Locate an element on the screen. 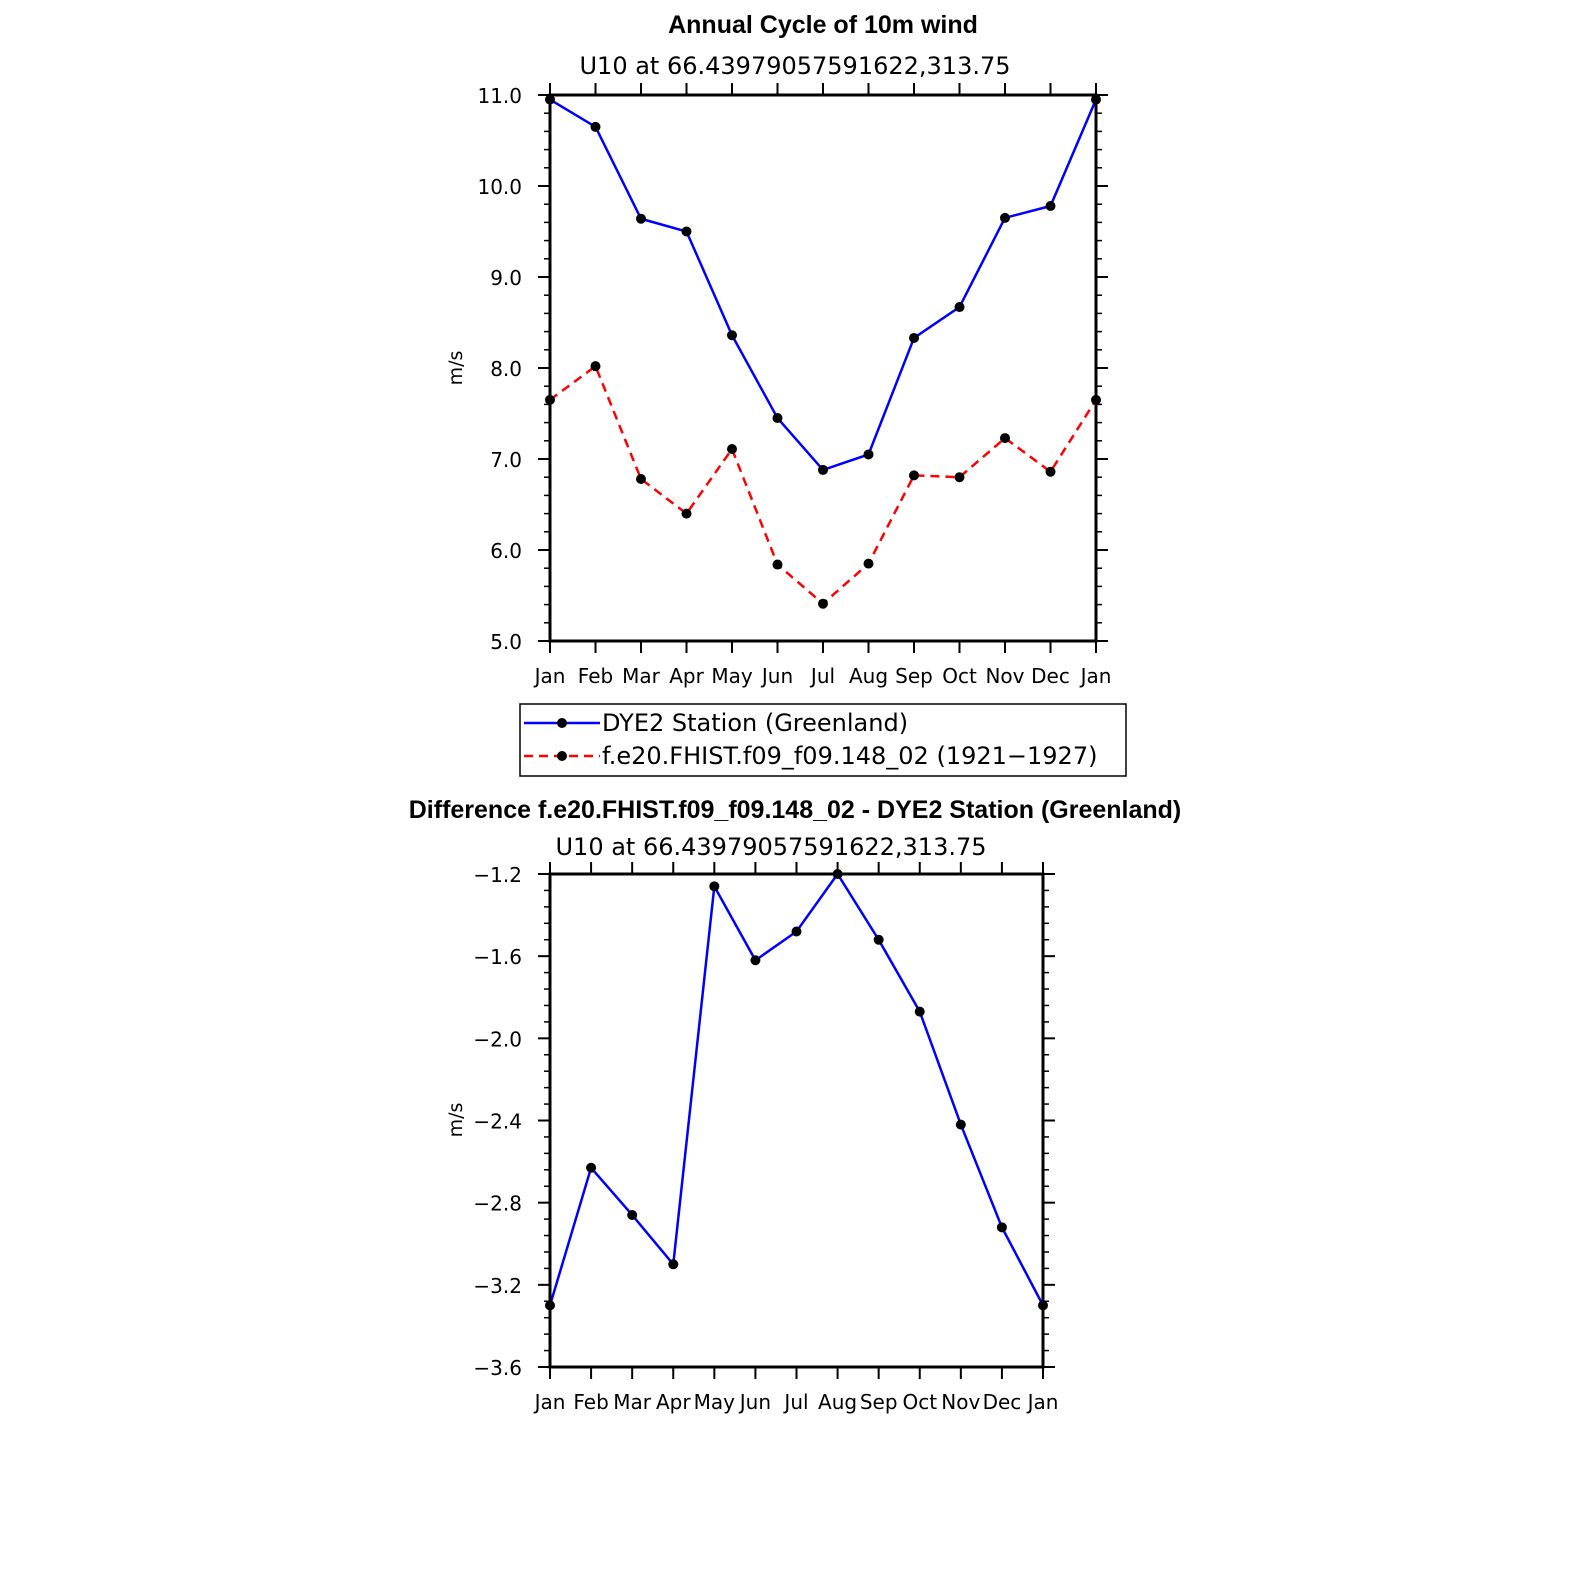 This screenshot has width=1574, height=1574. bottom-chart-series is located at coordinates (796, 1090).